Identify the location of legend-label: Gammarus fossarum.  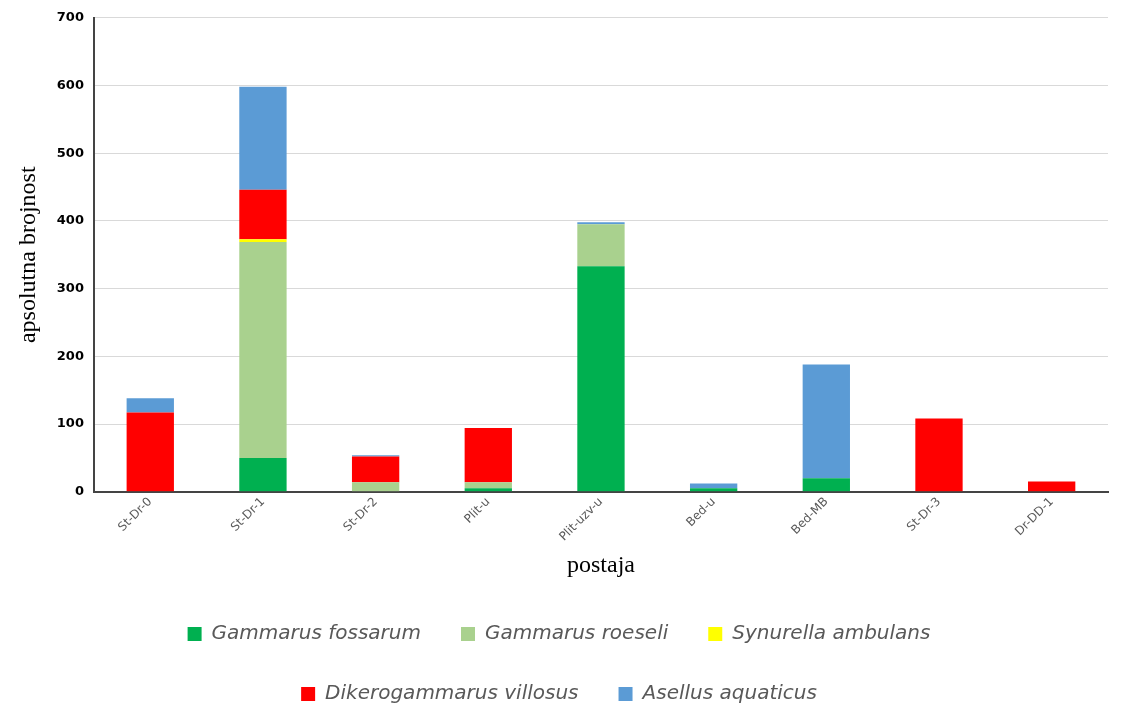
(316, 632).